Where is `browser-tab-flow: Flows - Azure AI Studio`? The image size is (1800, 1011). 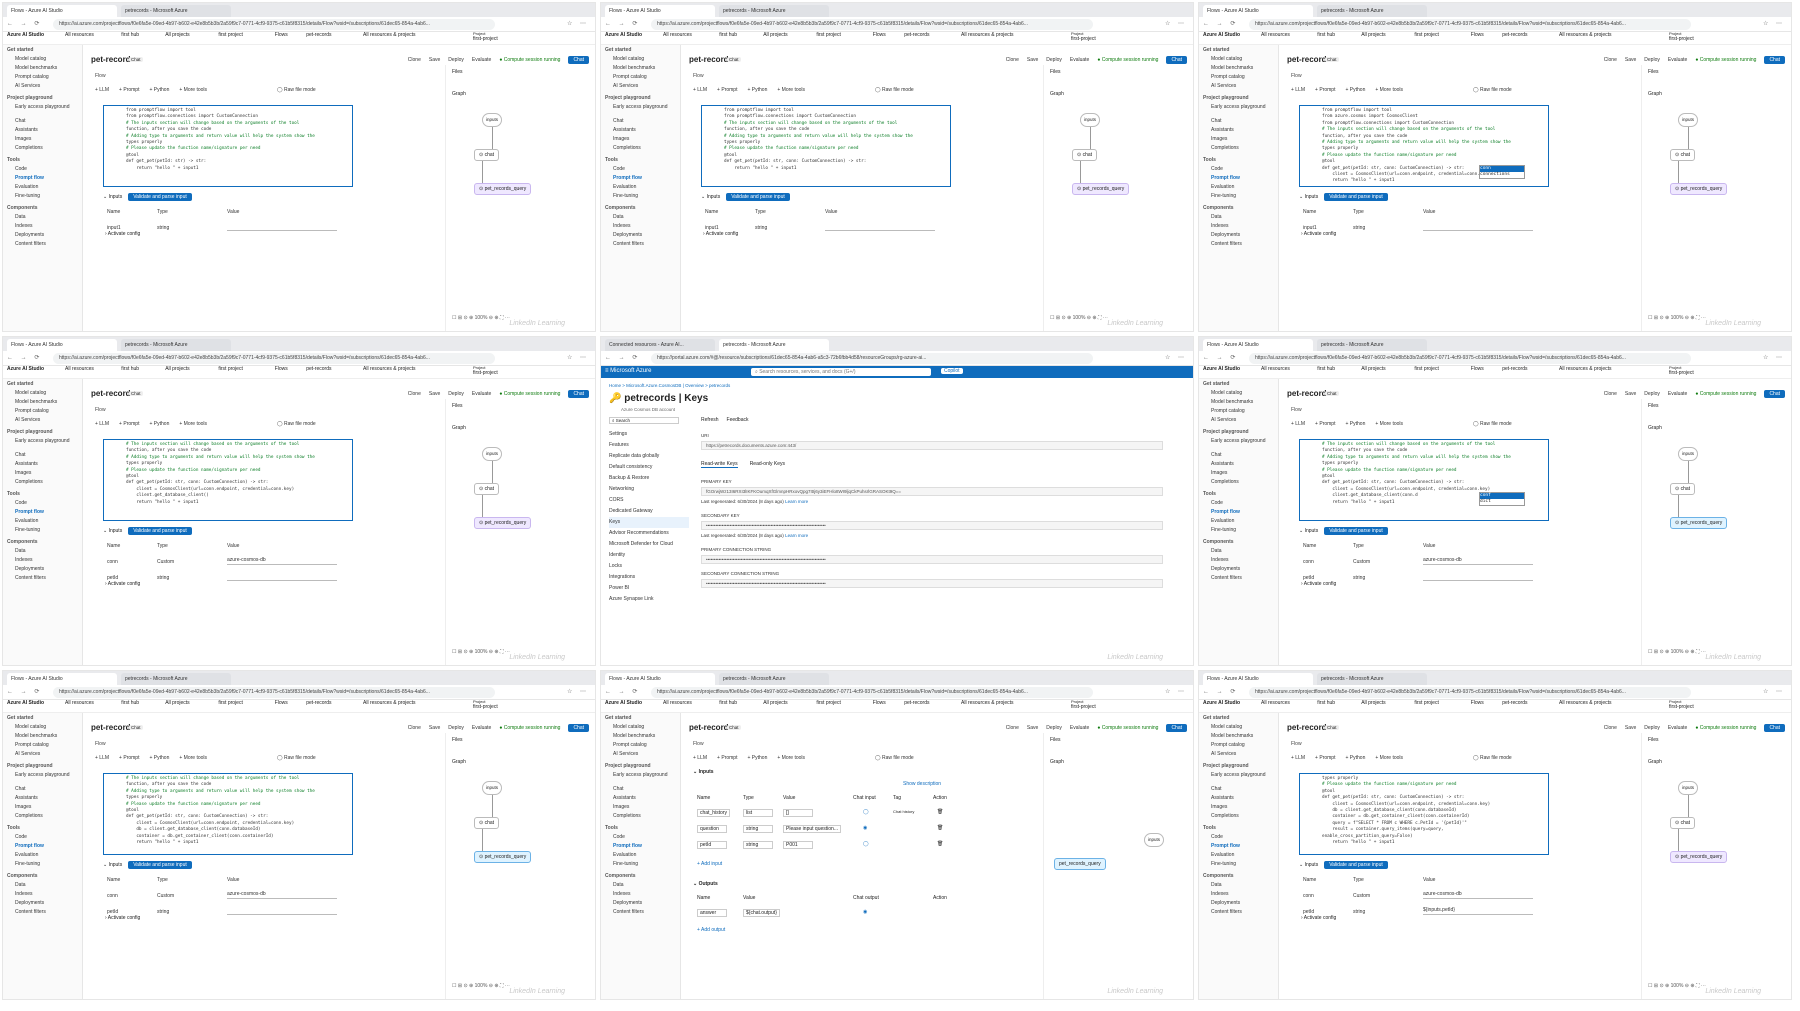 browser-tab-flow: Flows - Azure AI Studio is located at coordinates (62, 11).